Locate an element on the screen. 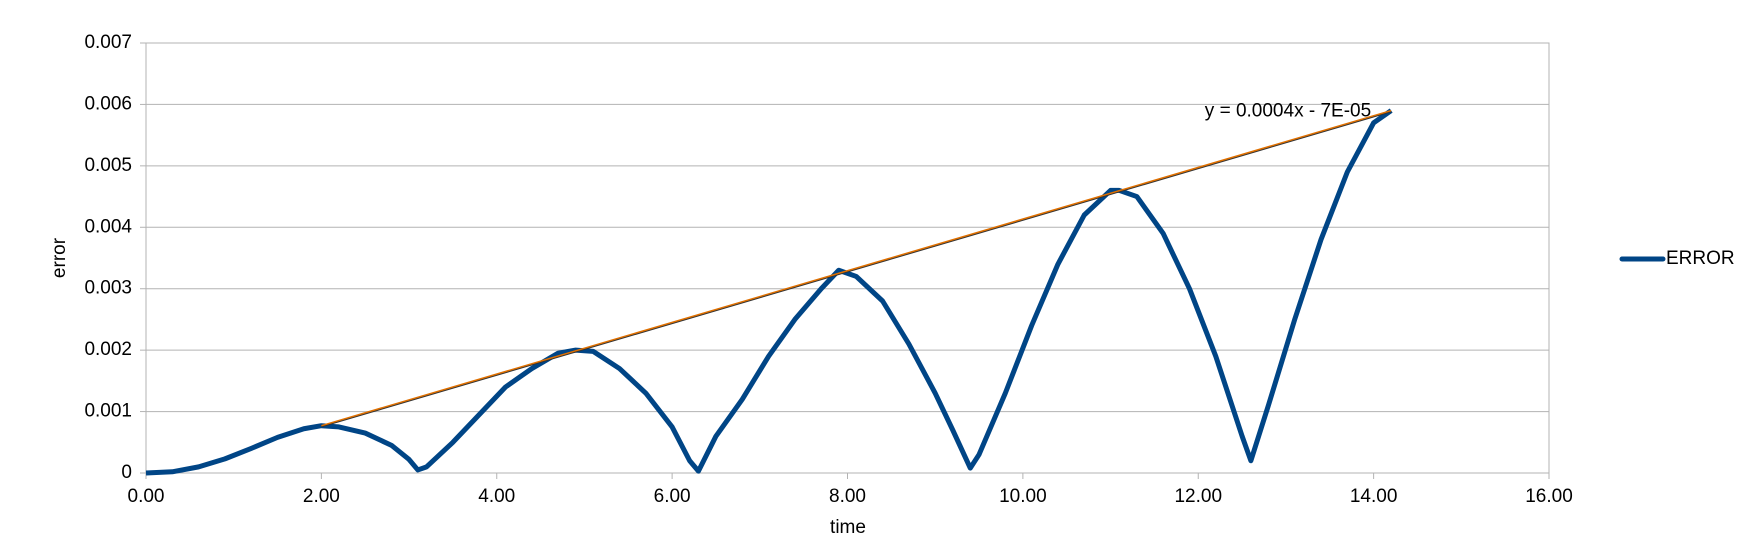 Image resolution: width=1746 pixels, height=540 pixels. trendline-label: y = 0.0004x - 7E-05 is located at coordinates (1288, 111).